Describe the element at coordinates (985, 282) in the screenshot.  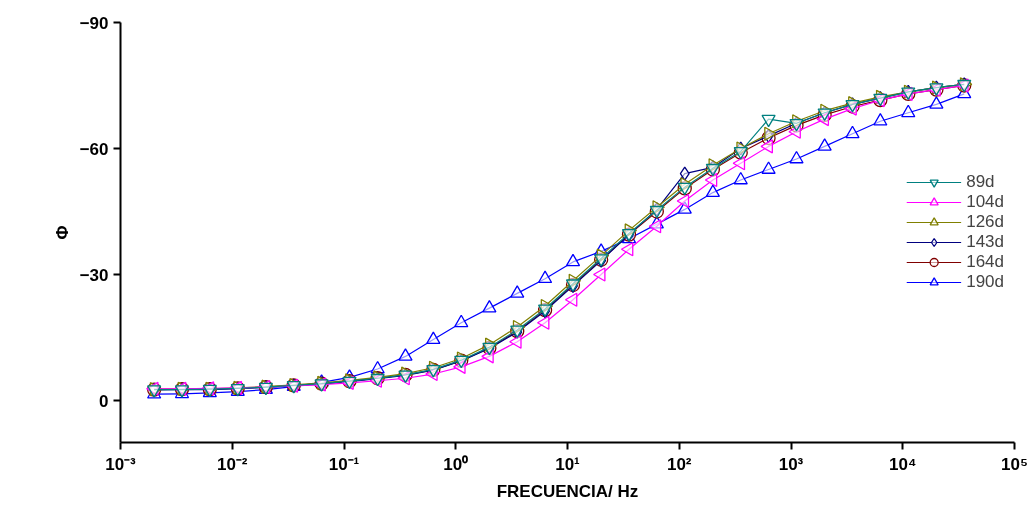
I see `legend-label: 190d` at that location.